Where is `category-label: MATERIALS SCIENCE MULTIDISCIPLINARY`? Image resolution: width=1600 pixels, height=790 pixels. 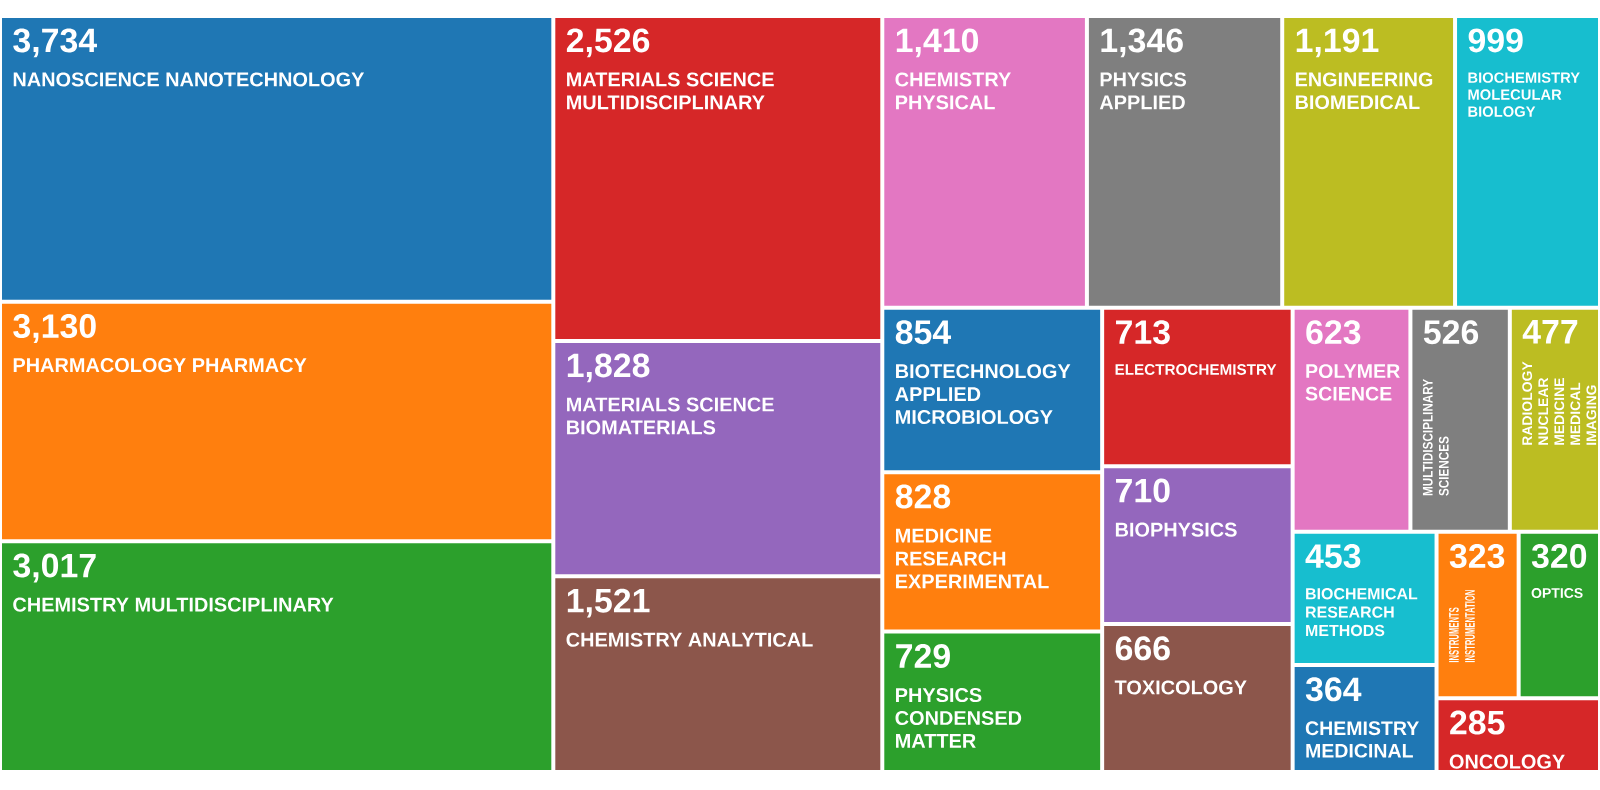
category-label: MATERIALS SCIENCE MULTIDISCIPLINARY is located at coordinates (670, 91).